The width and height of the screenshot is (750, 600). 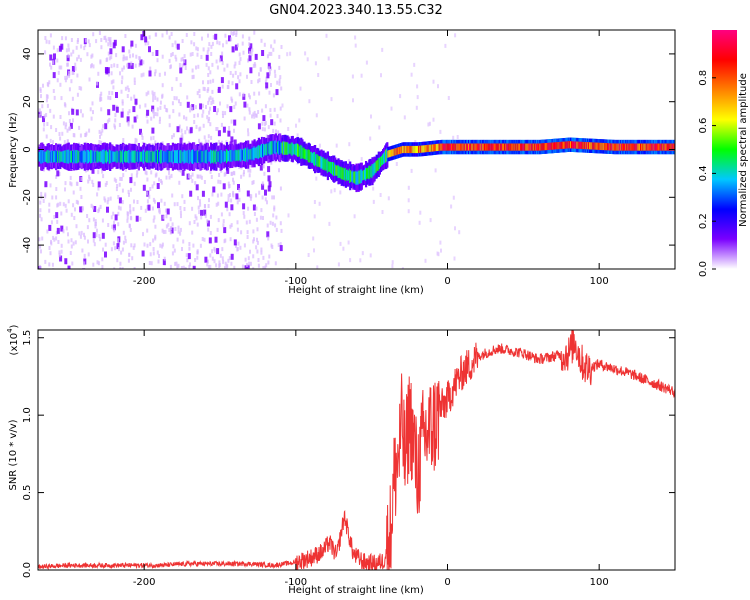 I want to click on figure-title: GN04.2023.340.13.55.C32, so click(x=356, y=10).